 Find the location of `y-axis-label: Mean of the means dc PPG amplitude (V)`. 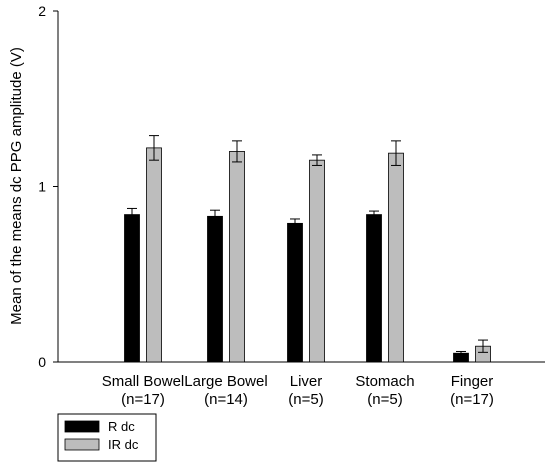

y-axis-label: Mean of the means dc PPG amplitude (V) is located at coordinates (16, 186).